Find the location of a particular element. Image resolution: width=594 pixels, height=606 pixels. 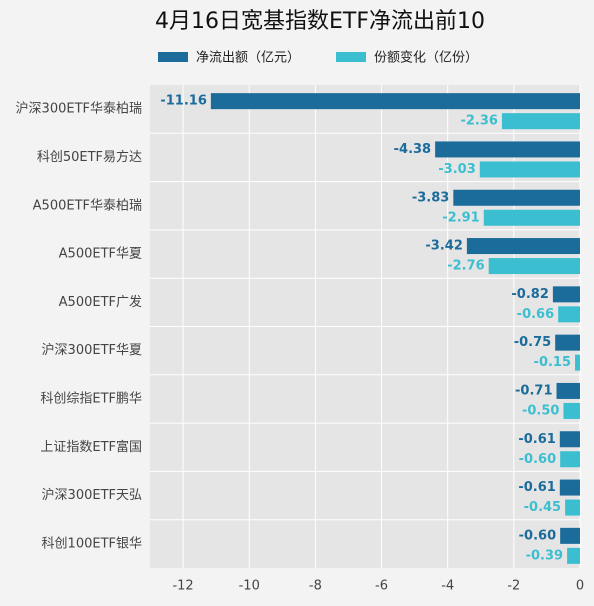

y-tick-label: 沪深300ETF华夏 is located at coordinates (92, 350).